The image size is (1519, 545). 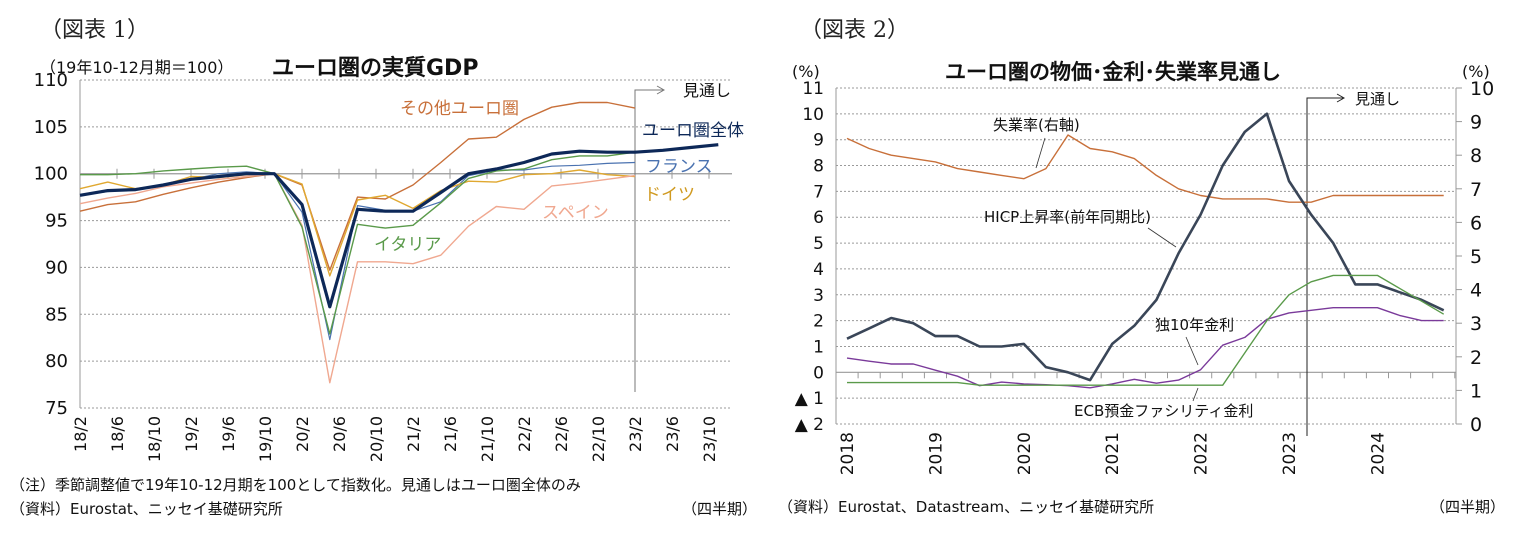 What do you see at coordinates (818, 270) in the screenshot?
I see `y-left-tick-label: 4` at bounding box center [818, 270].